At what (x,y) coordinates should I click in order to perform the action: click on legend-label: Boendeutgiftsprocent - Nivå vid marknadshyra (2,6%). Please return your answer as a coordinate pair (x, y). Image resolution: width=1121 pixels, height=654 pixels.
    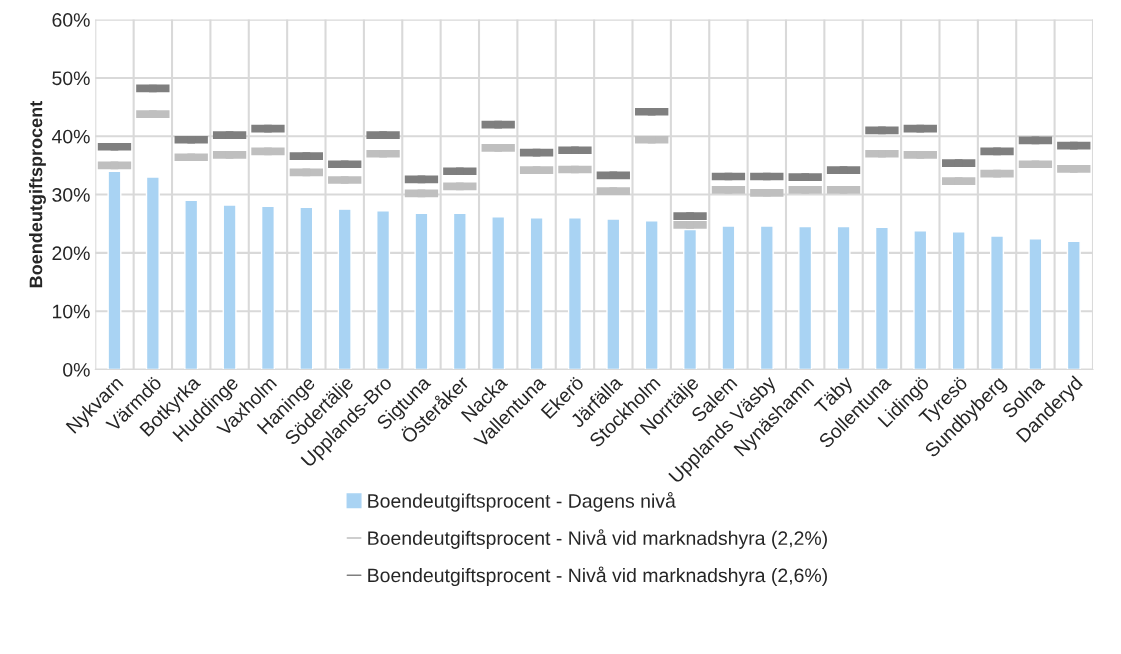
    Looking at the image, I should click on (597, 576).